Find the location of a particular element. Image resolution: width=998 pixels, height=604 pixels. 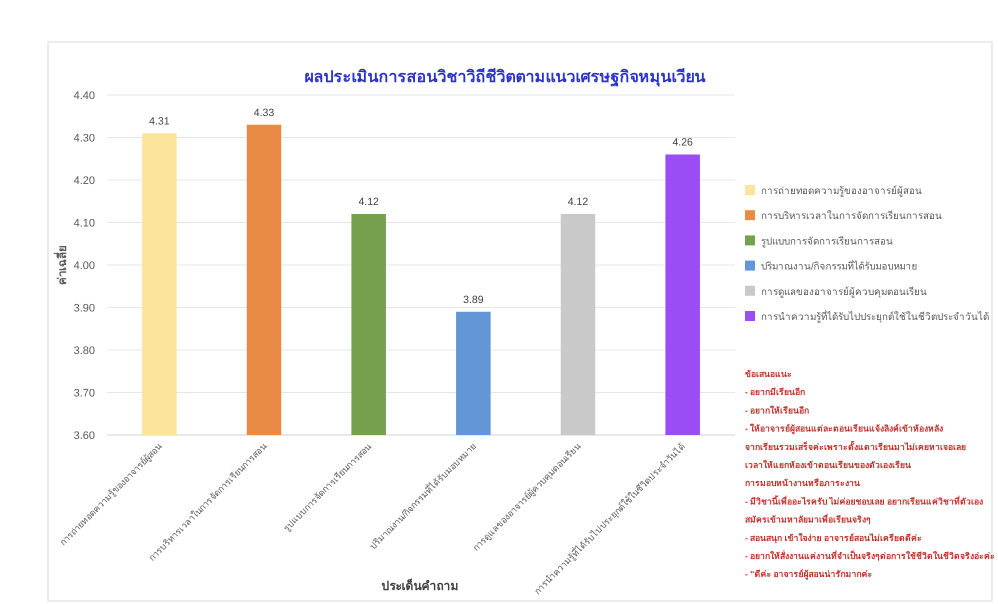

legend-label: รูปแบบการจัดการเรียนการสอน is located at coordinates (827, 242).